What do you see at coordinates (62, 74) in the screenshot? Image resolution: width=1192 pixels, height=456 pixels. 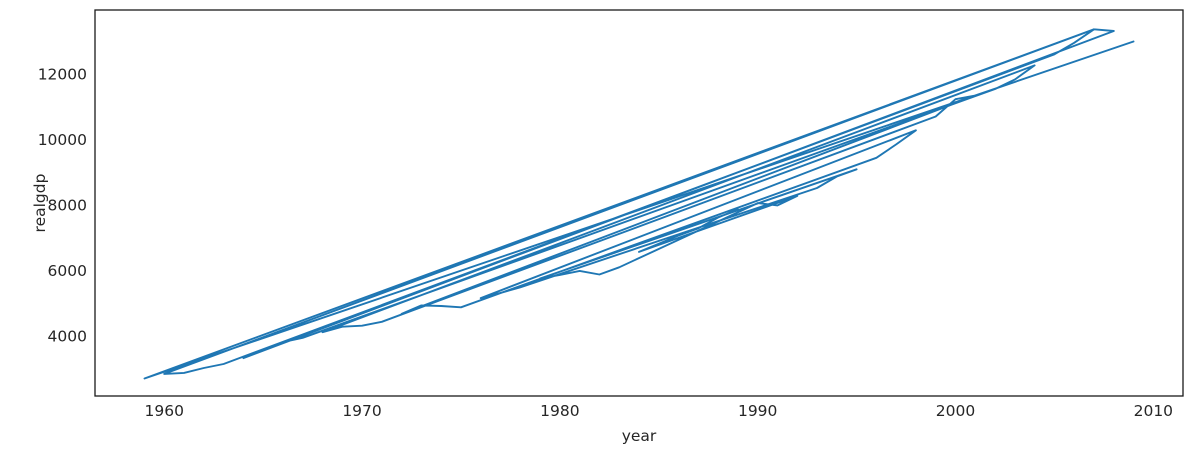 I see `y-tick-label: 12000` at bounding box center [62, 74].